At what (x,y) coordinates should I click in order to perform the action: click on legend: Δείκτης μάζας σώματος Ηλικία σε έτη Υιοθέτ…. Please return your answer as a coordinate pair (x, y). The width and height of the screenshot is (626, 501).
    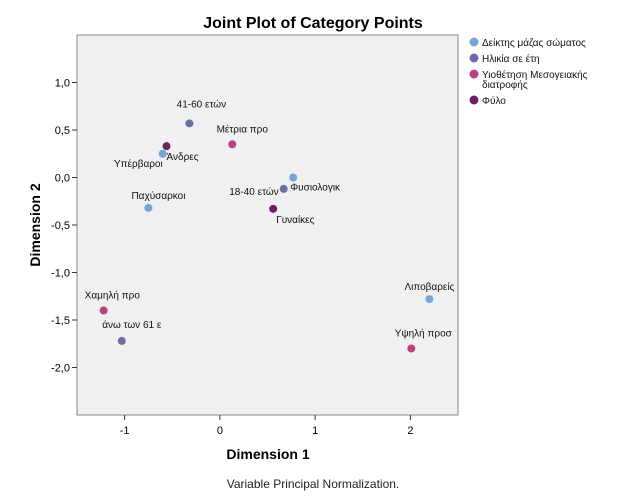
    Looking at the image, I should click on (528, 72).